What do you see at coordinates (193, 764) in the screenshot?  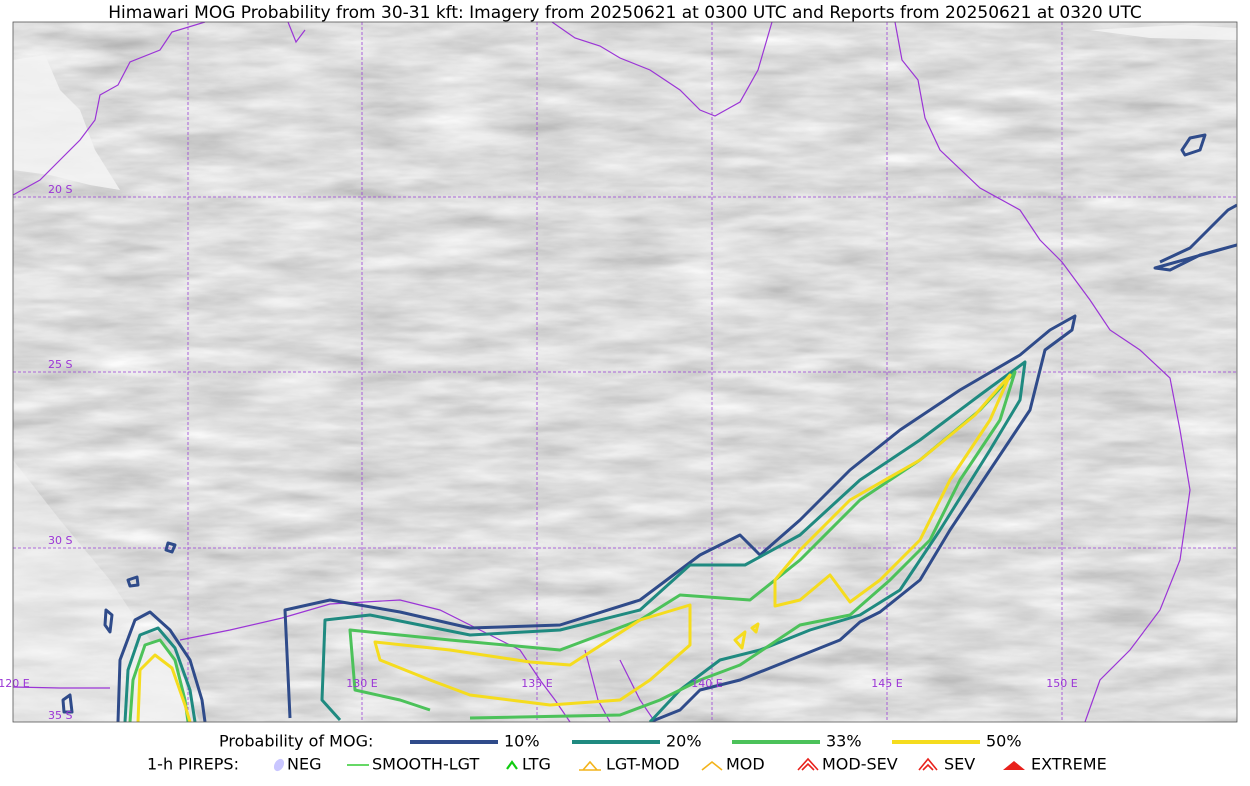 I see `legend-title: 1-h PIREPS:` at bounding box center [193, 764].